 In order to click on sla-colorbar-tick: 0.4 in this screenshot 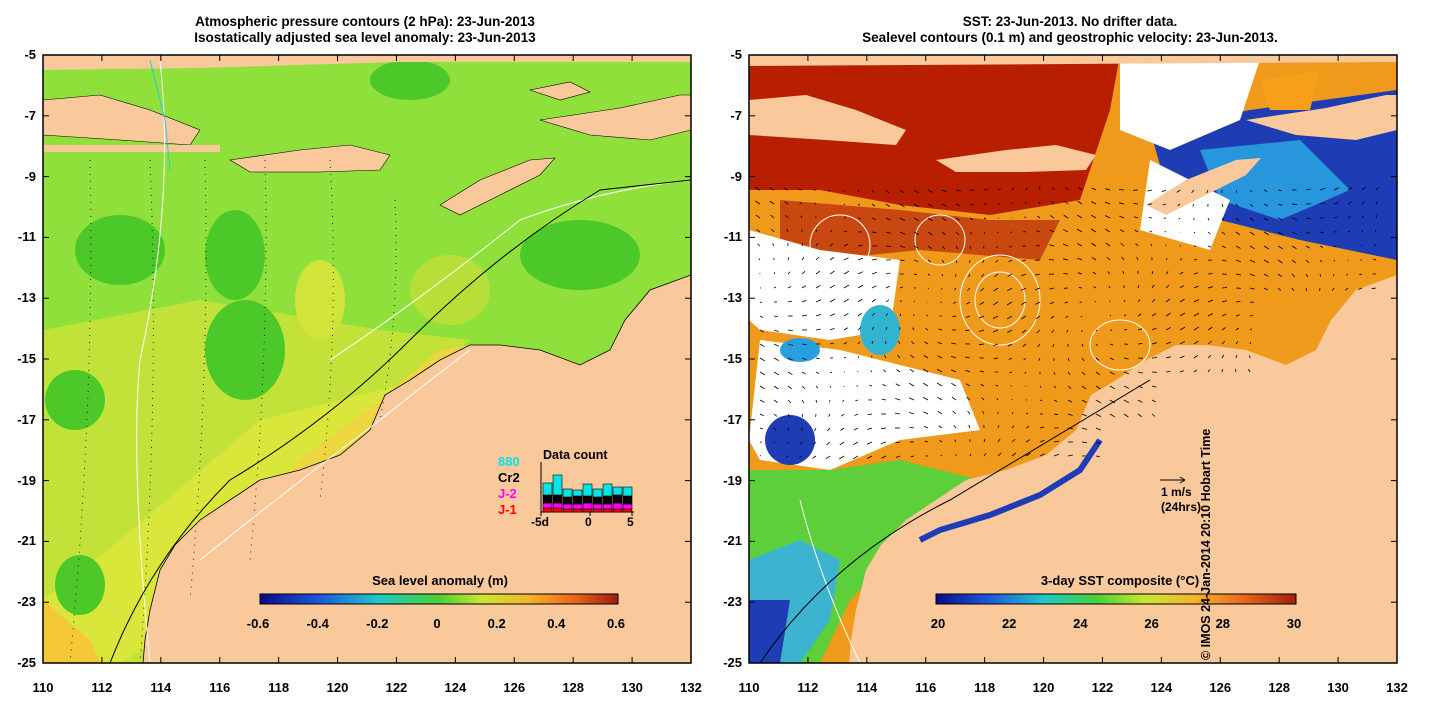, I will do `click(556, 623)`.